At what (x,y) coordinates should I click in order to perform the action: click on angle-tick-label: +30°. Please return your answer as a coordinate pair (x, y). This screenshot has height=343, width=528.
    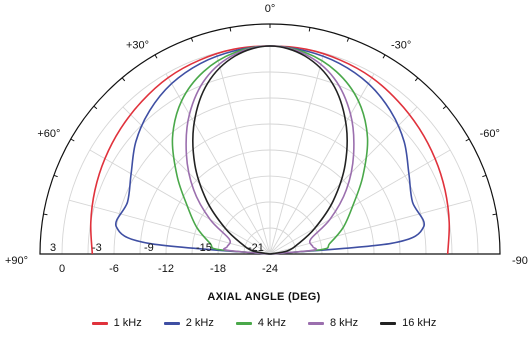
    Looking at the image, I should click on (137, 45).